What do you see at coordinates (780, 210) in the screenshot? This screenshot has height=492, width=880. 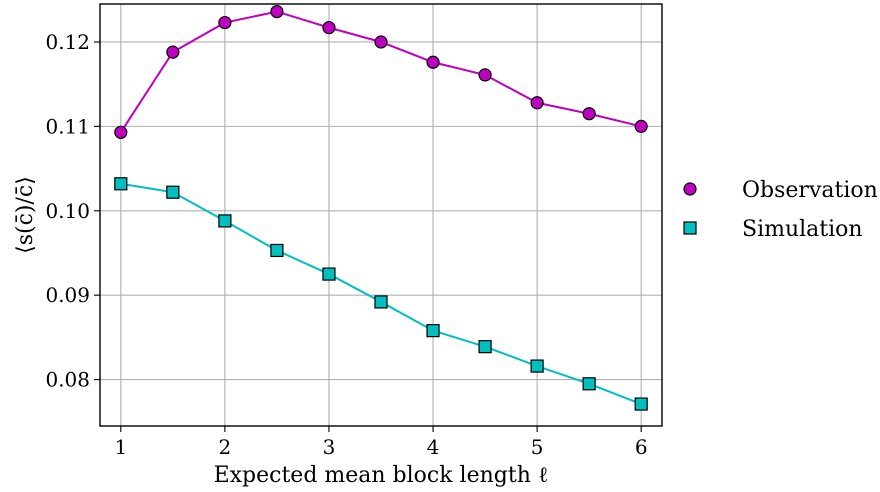 I see `legend: Observation Simulation` at bounding box center [780, 210].